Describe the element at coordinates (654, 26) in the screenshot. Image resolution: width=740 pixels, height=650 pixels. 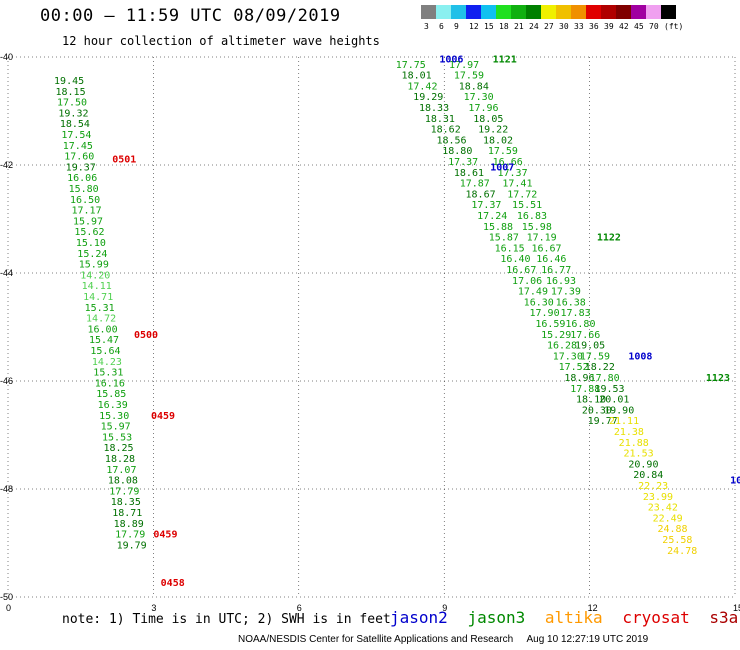
I see `colorbar-label: 70` at that location.